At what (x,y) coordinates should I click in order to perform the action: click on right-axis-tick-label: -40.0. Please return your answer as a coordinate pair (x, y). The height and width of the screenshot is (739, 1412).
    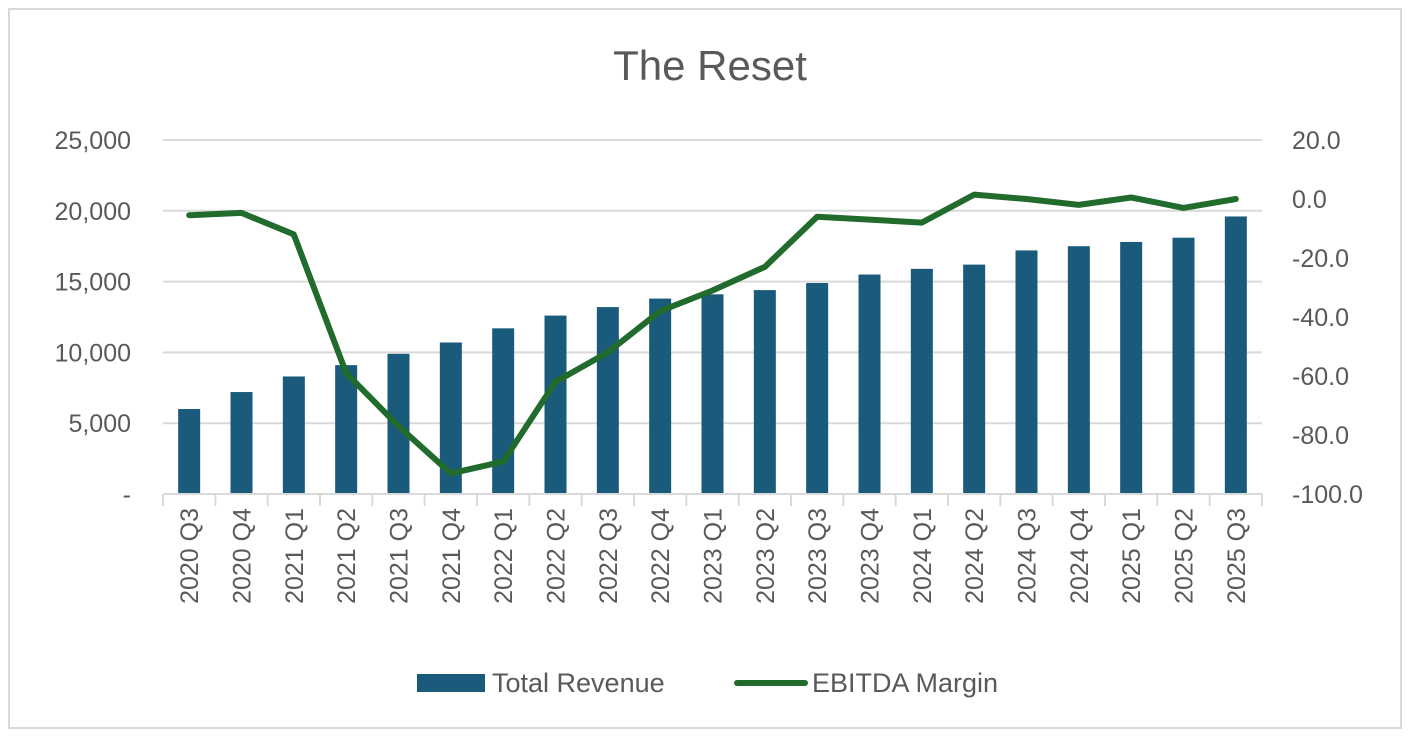
    Looking at the image, I should click on (1320, 318).